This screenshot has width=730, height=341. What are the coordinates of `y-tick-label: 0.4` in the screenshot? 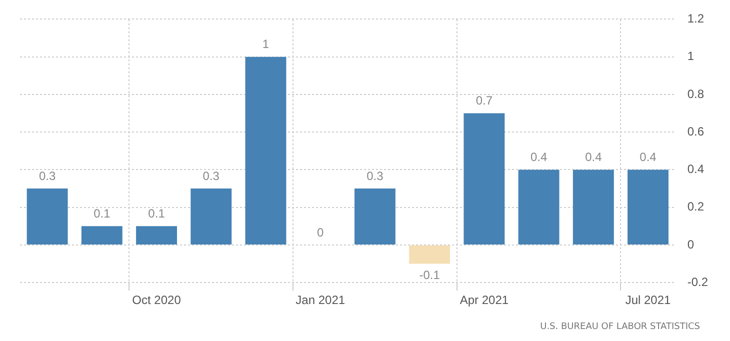 It's located at (695, 169).